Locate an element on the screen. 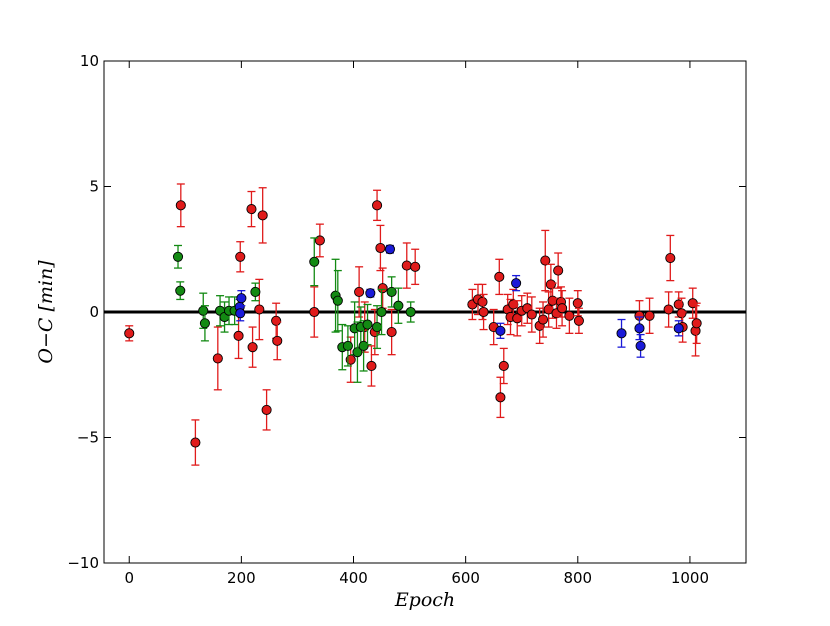  x-tick-label: 800 is located at coordinates (577, 578).